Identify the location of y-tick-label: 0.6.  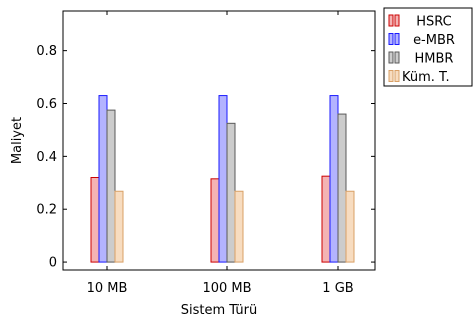
(46, 104).